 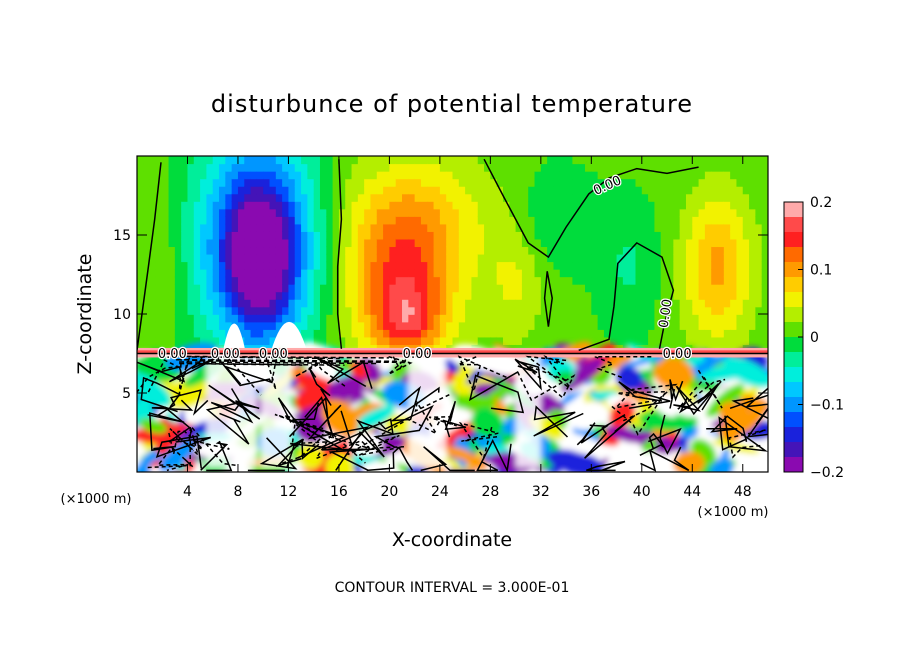 What do you see at coordinates (490, 492) in the screenshot?
I see `x-tick-label: 28` at bounding box center [490, 492].